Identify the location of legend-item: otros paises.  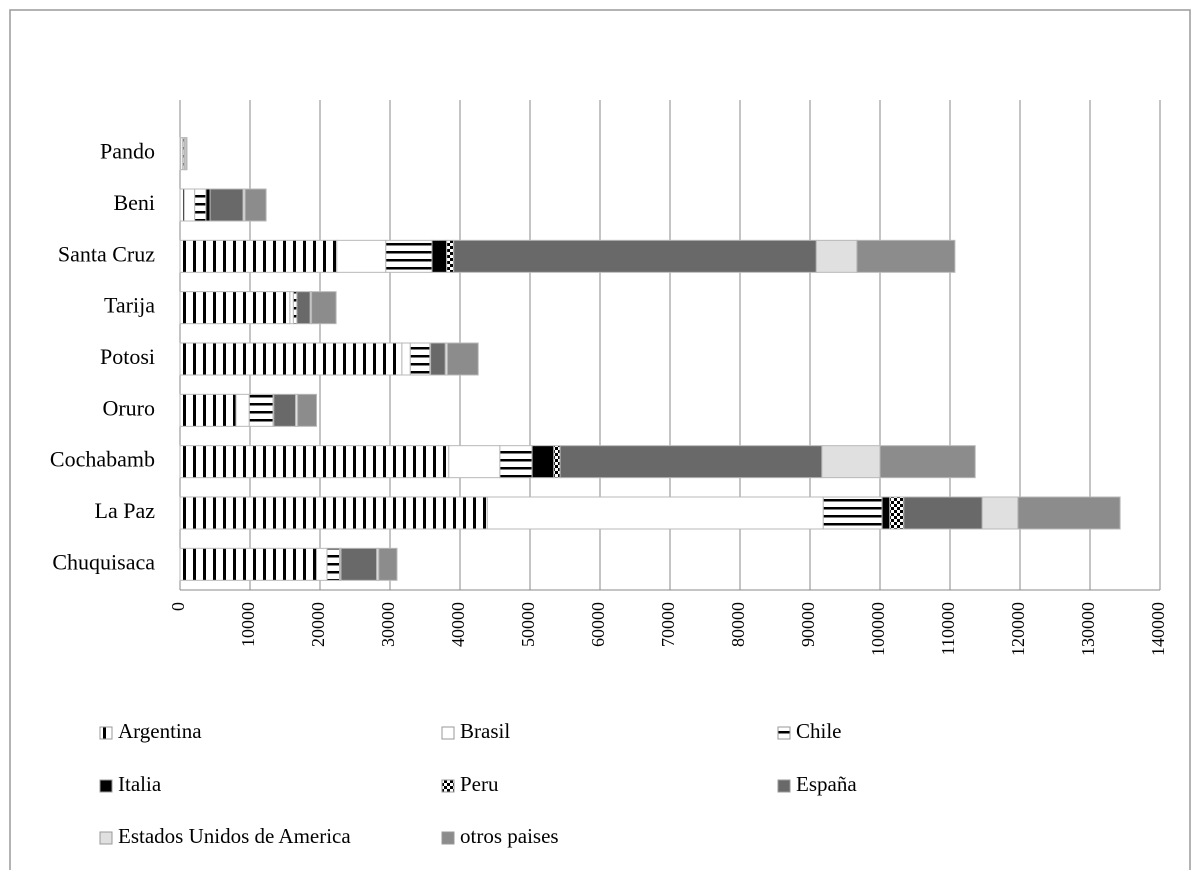
(500, 836).